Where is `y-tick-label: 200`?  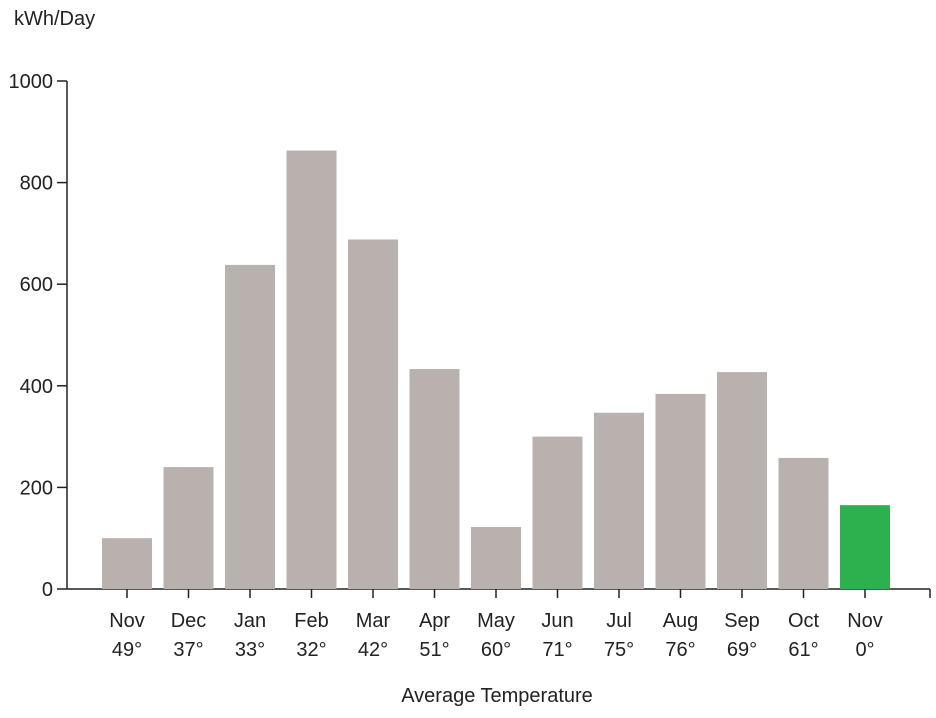 y-tick-label: 200 is located at coordinates (36, 488).